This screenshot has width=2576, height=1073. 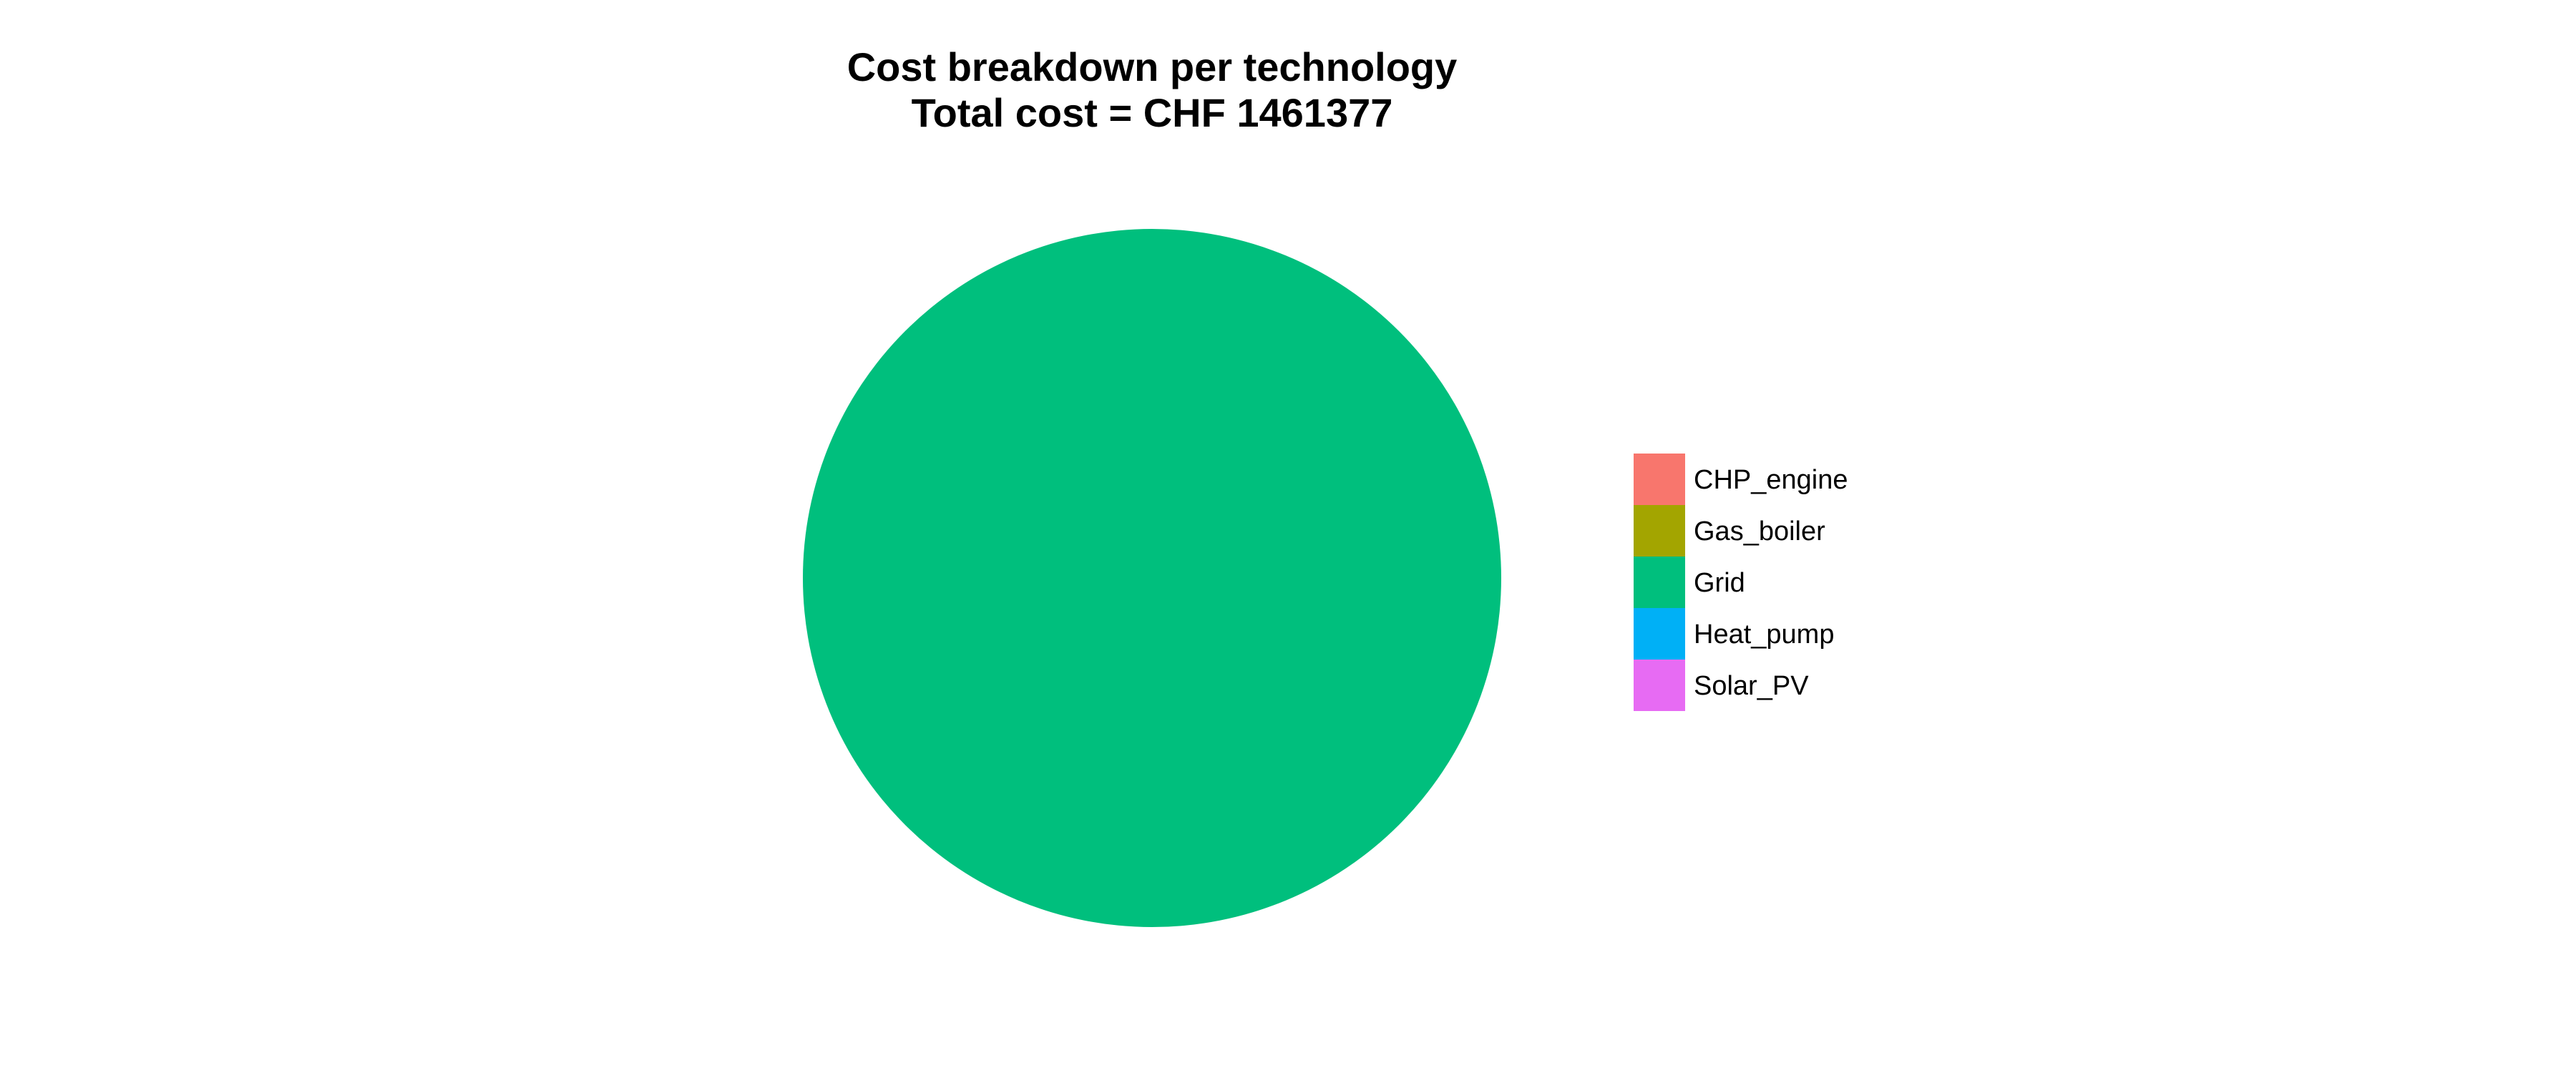 I want to click on legend-label-solar-pv: Solar_PV, so click(x=1751, y=686).